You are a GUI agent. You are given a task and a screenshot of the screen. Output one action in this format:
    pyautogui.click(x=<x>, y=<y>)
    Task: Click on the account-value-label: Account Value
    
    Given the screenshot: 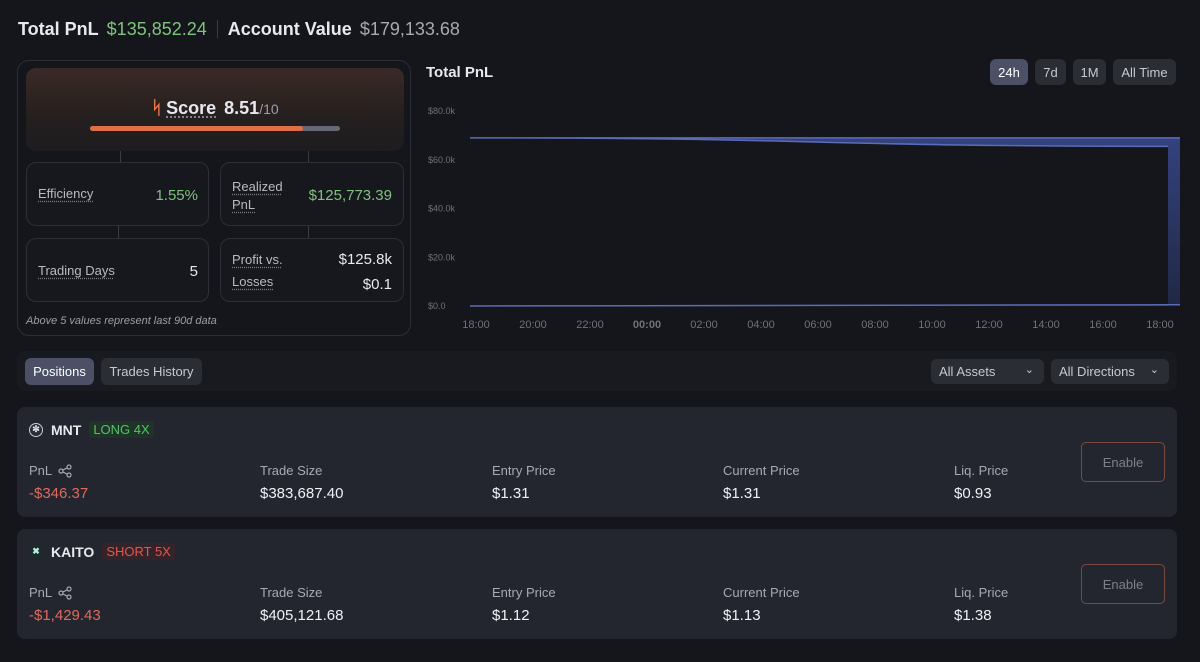 What is the action you would take?
    pyautogui.click(x=289, y=28)
    